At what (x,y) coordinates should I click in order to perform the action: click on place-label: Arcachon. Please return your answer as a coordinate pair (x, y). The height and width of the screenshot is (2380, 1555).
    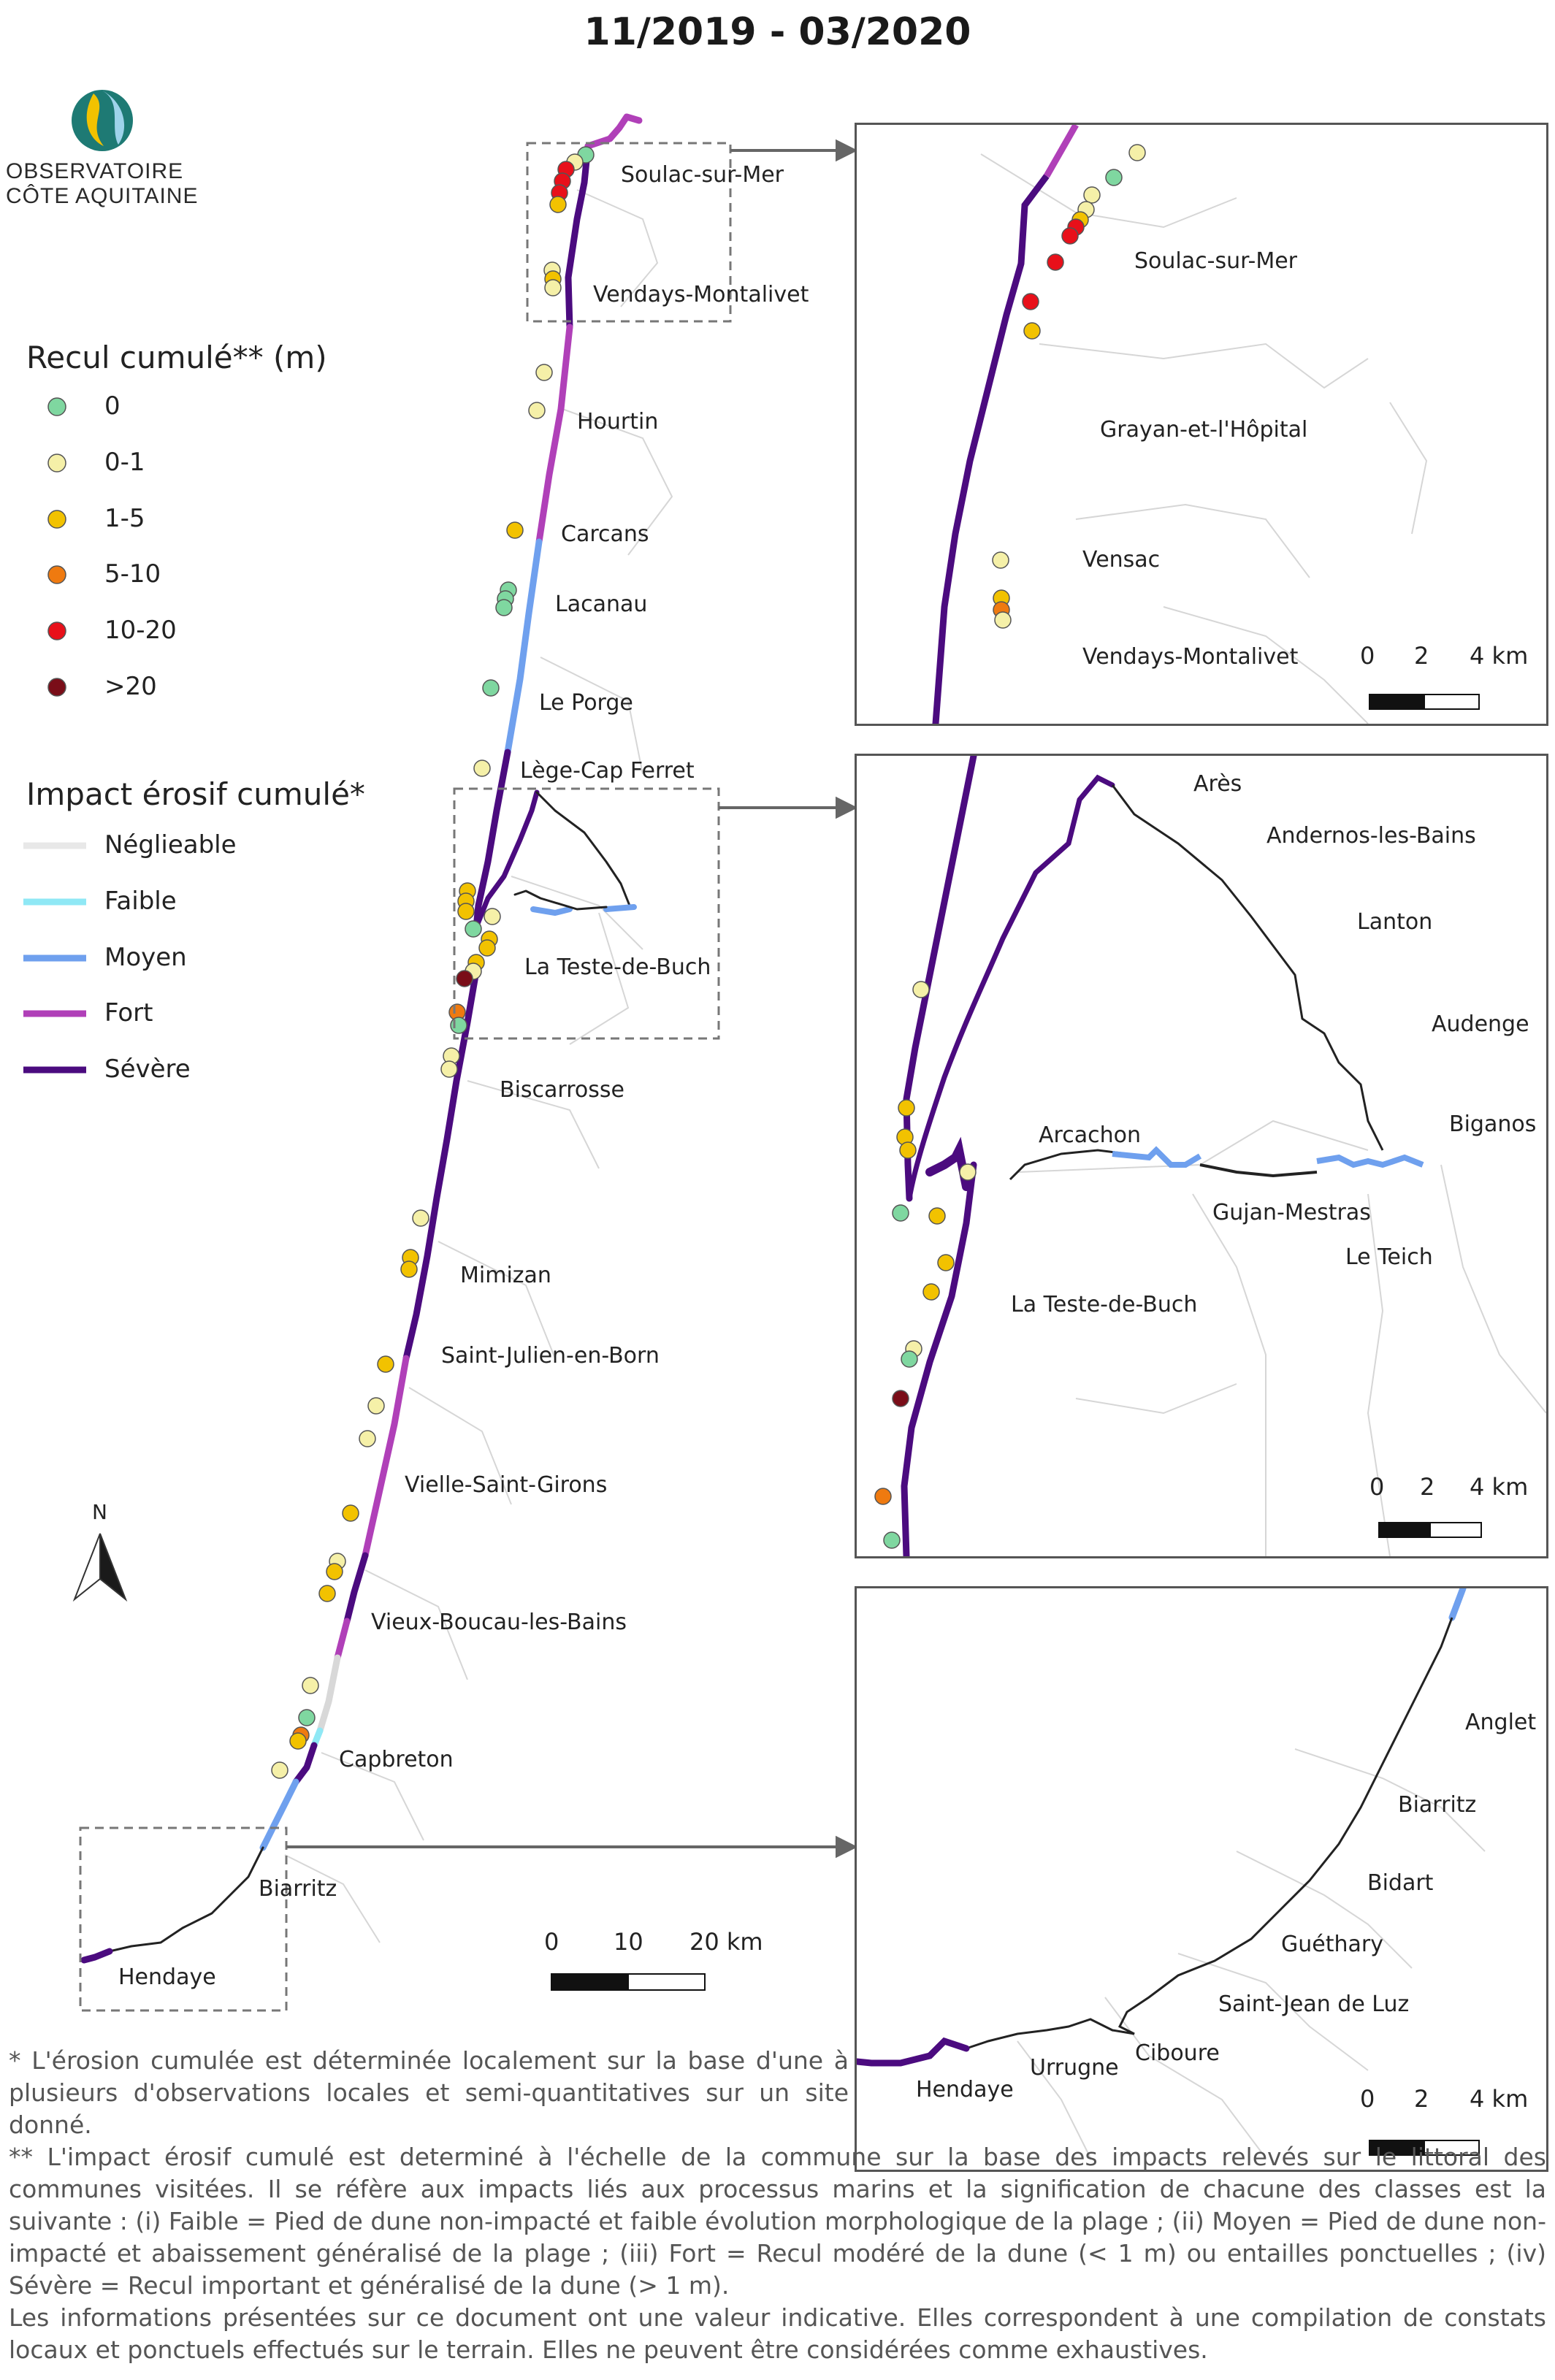
    Looking at the image, I should click on (1090, 1135).